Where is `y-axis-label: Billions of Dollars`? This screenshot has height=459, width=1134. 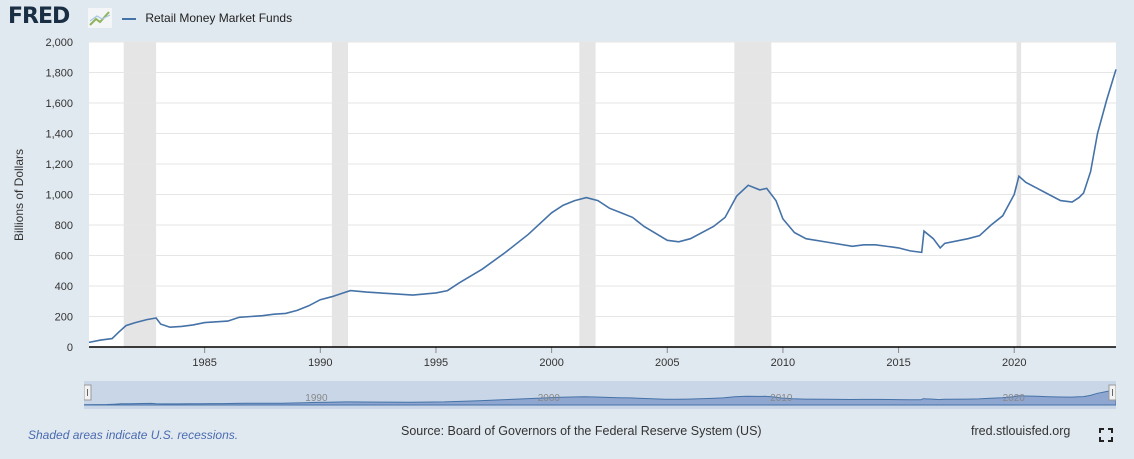 y-axis-label: Billions of Dollars is located at coordinates (19, 195).